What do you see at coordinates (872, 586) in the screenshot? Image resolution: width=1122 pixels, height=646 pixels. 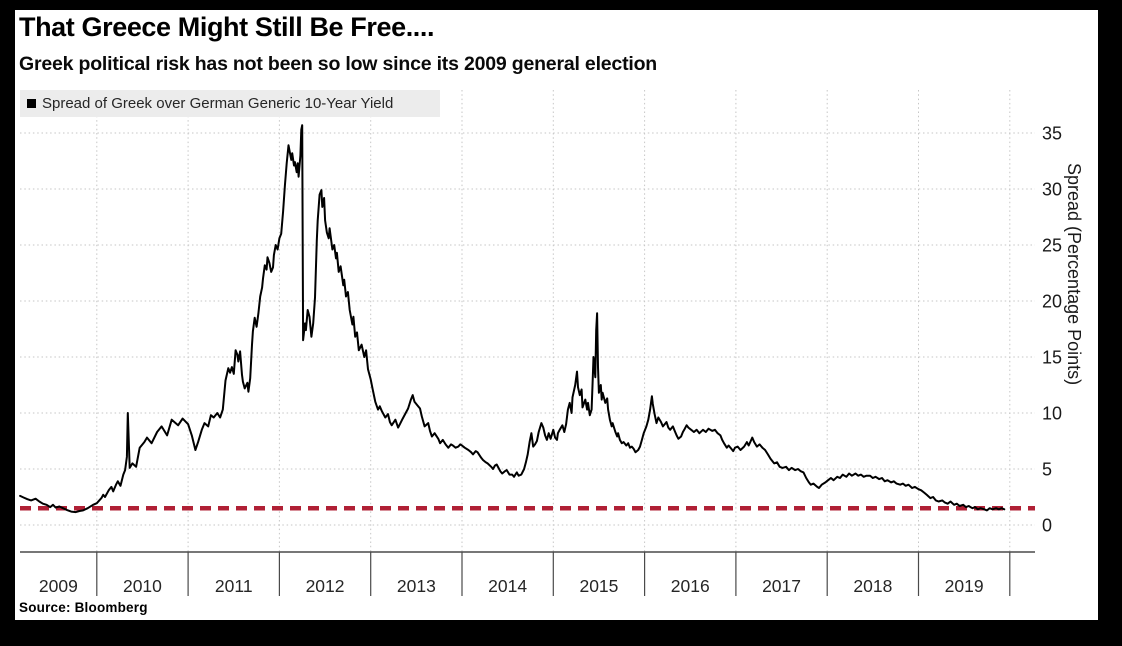 I see `x-year-label: 2018` at bounding box center [872, 586].